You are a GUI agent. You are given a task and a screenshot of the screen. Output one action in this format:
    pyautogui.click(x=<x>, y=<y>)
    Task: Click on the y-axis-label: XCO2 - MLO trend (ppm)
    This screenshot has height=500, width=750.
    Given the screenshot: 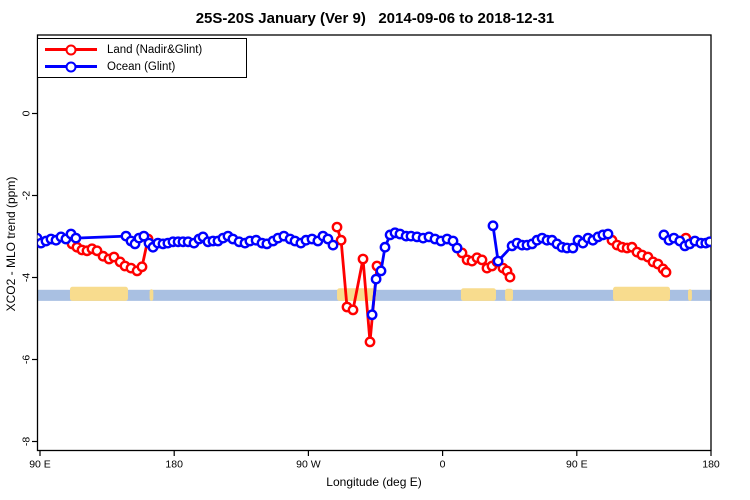 What is the action you would take?
    pyautogui.click(x=11, y=244)
    